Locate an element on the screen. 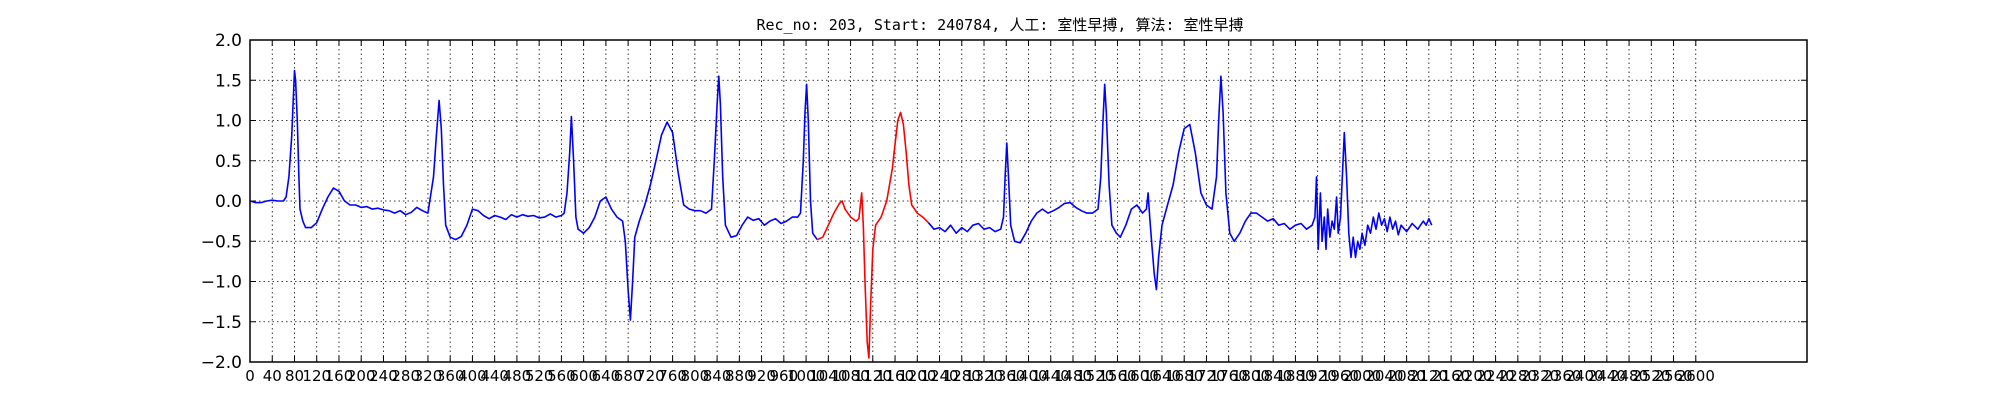 The height and width of the screenshot is (400, 2000). x-tick-label: 1920 is located at coordinates (1318, 376).